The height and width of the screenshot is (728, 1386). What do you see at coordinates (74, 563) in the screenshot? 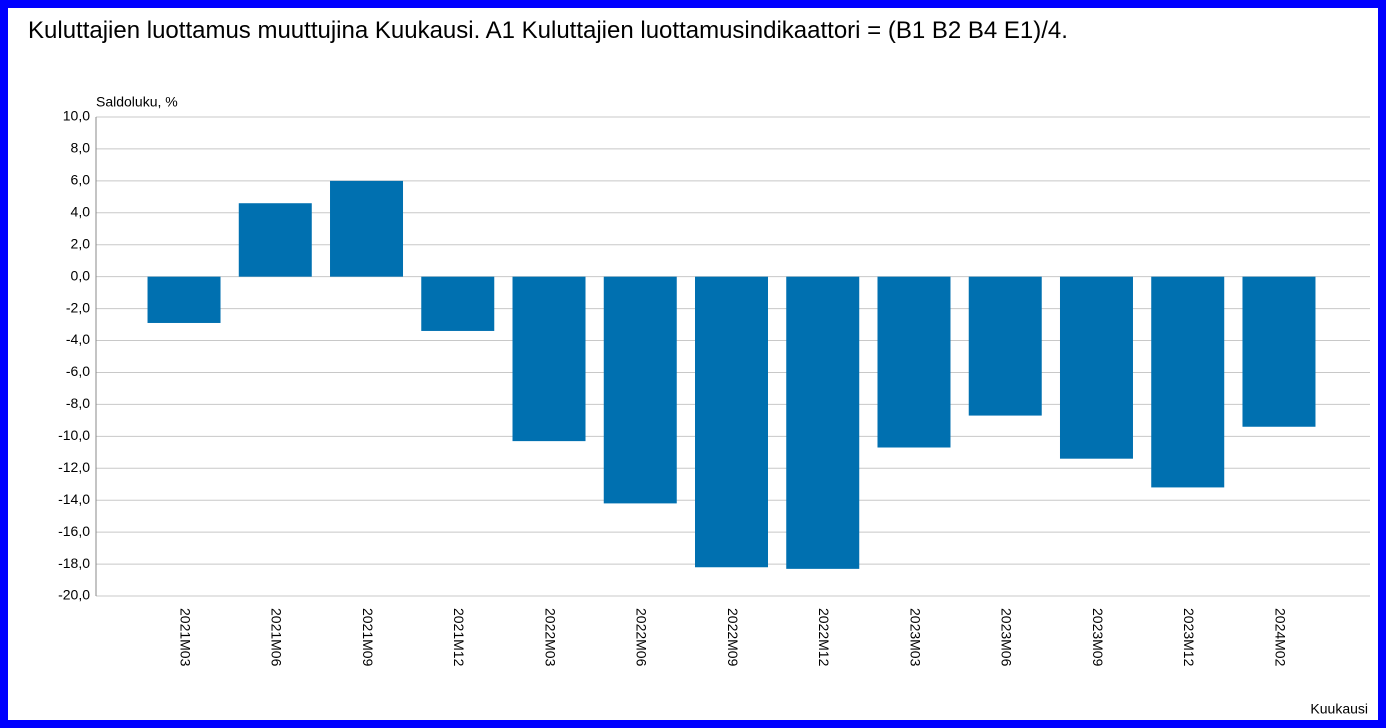
I see `y-tick-label: -18,0` at bounding box center [74, 563].